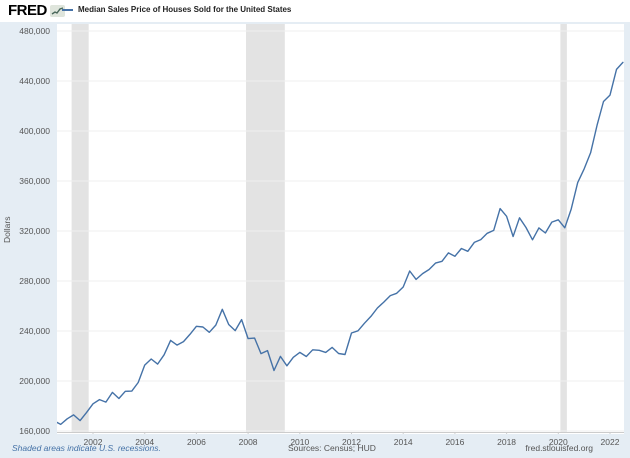 This screenshot has width=630, height=458. What do you see at coordinates (34, 131) in the screenshot?
I see `y-tick-label: 400,000` at bounding box center [34, 131].